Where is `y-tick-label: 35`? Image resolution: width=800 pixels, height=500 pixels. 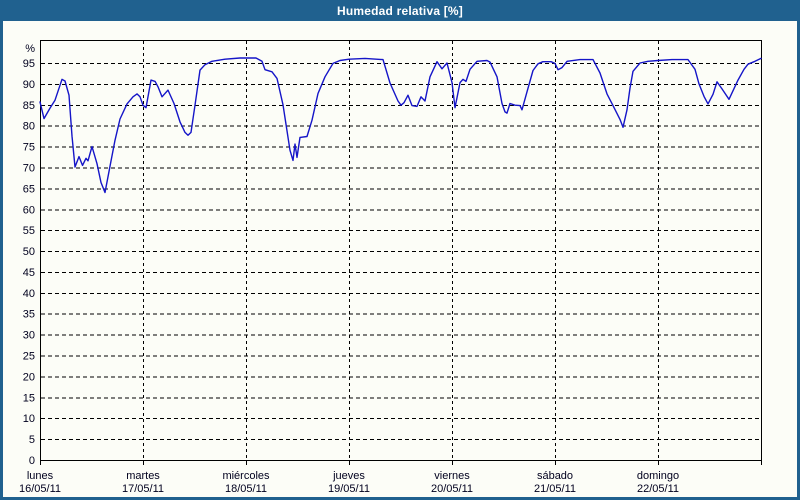 y-tick-label: 35 is located at coordinates (29, 315).